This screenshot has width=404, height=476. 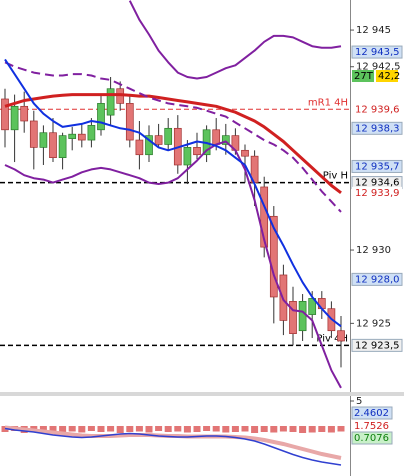 I want to click on price-tag-label: 12 935,7, so click(x=377, y=166).